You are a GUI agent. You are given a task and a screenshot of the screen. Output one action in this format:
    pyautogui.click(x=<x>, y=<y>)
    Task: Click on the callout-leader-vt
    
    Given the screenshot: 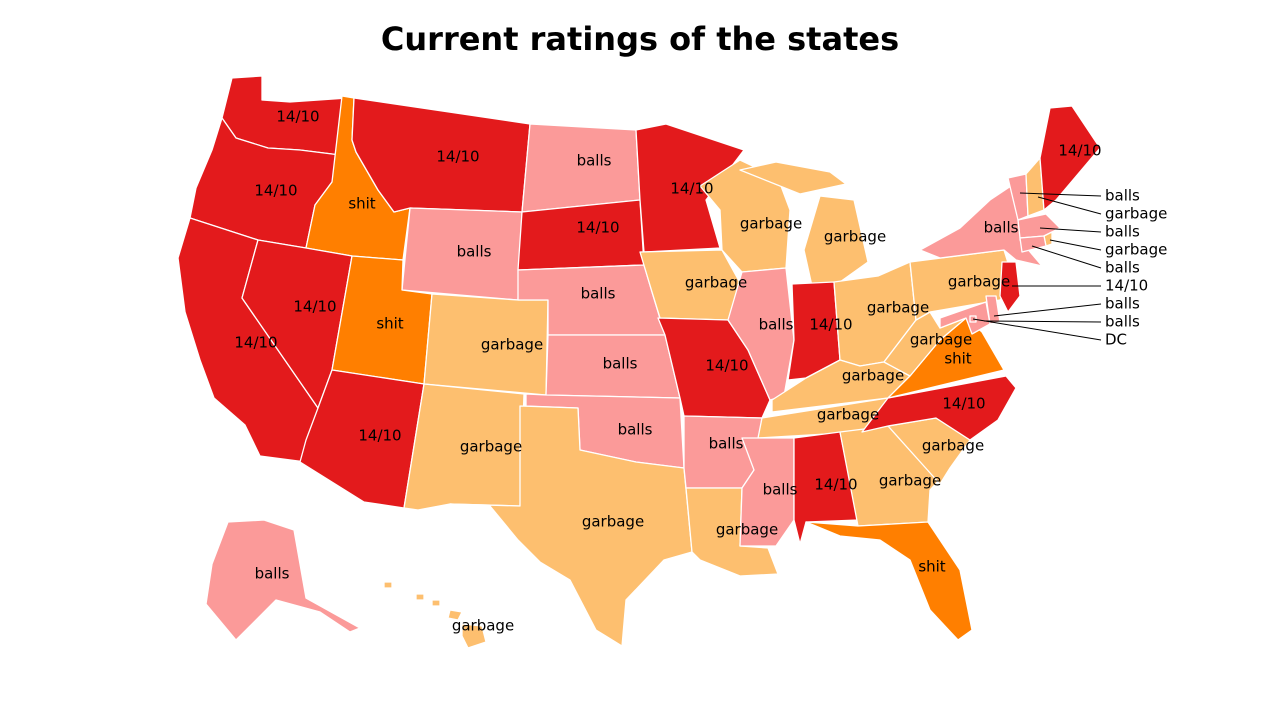 What is the action you would take?
    pyautogui.click(x=1060, y=194)
    